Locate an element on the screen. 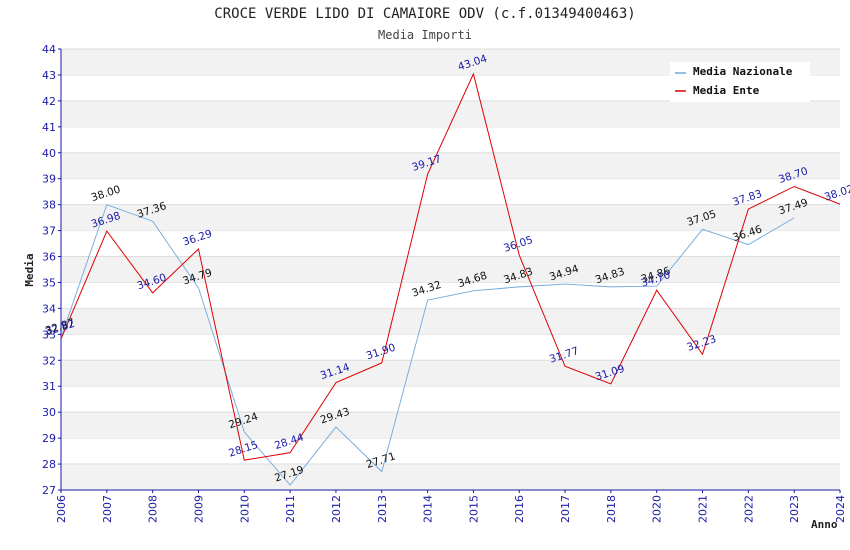 This screenshot has height=550, width=850. x-tick-label: 2013 is located at coordinates (382, 509).